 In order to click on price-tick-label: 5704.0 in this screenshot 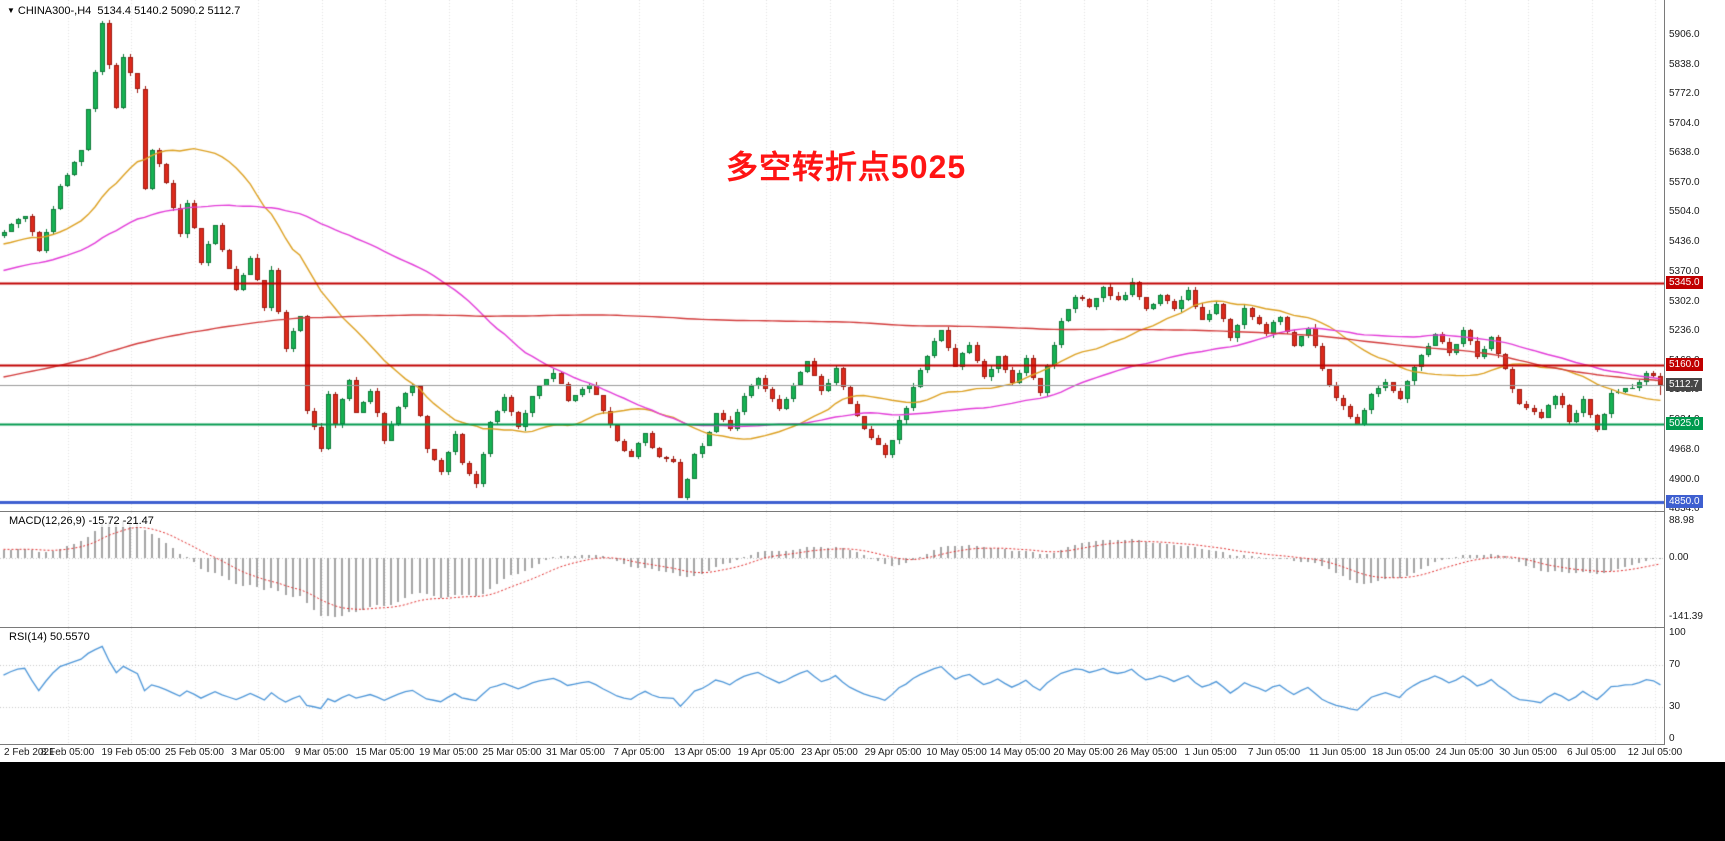, I will do `click(1684, 123)`.